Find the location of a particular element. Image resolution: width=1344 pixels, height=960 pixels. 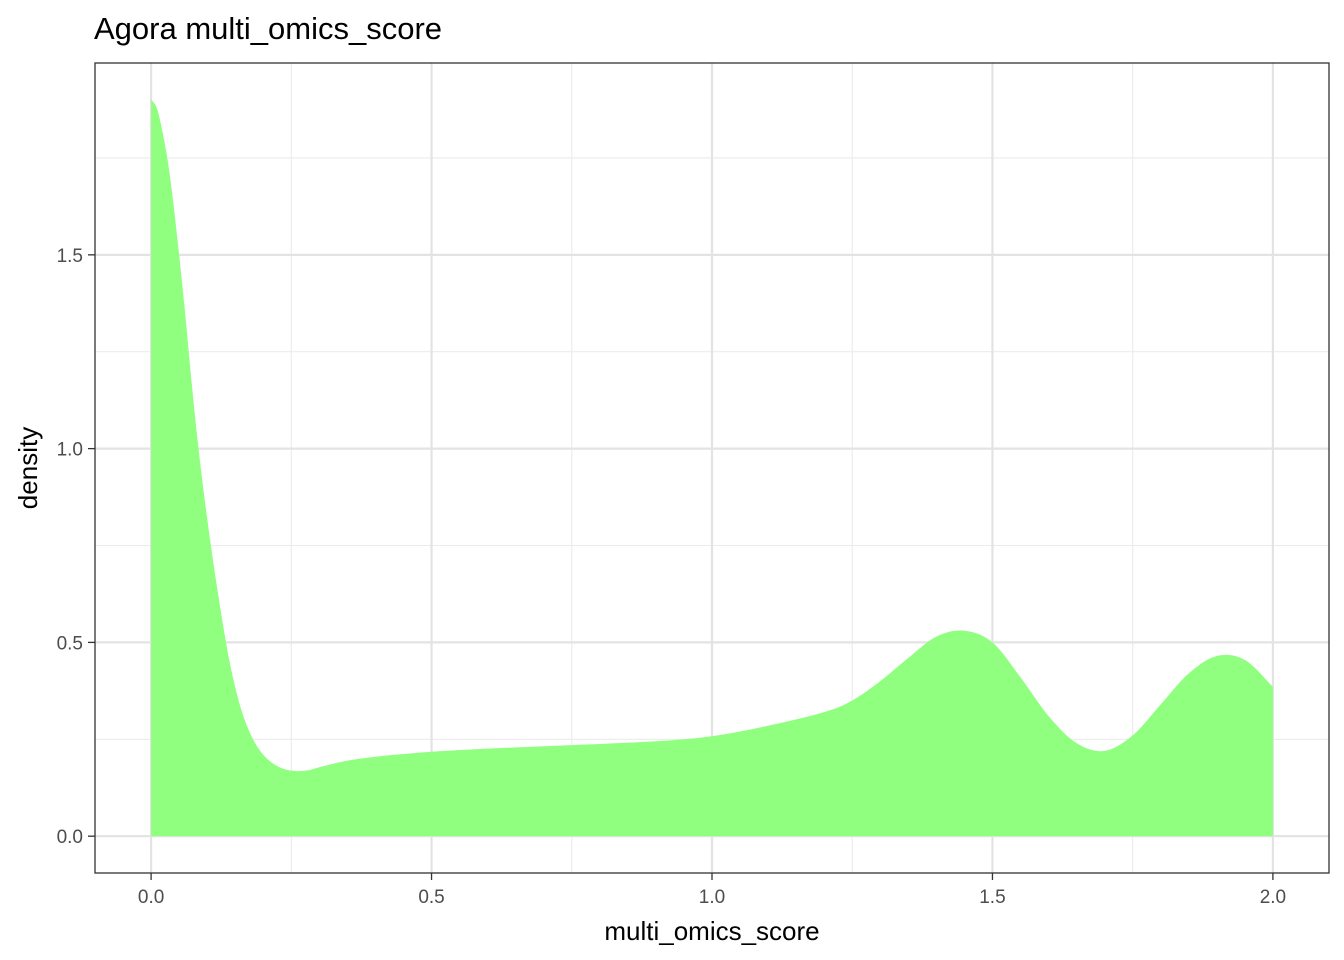

x-tick-label: 1.5 is located at coordinates (992, 897).